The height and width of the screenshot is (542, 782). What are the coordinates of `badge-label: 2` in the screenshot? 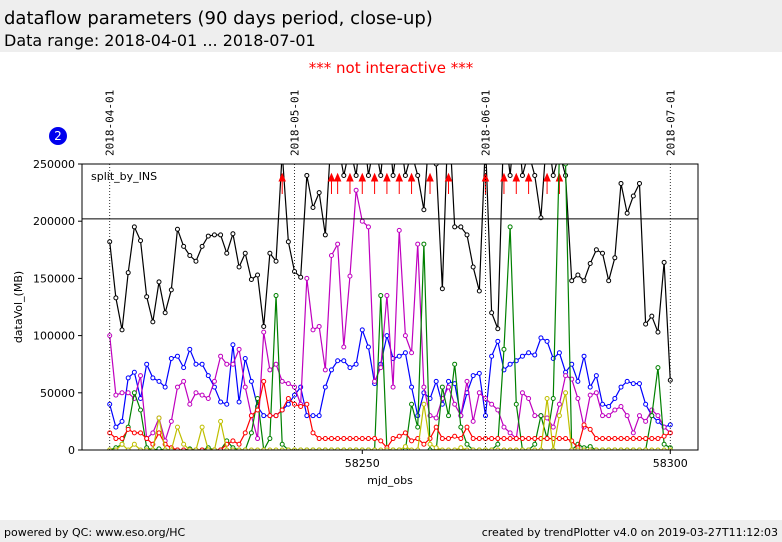 It's located at (58, 136).